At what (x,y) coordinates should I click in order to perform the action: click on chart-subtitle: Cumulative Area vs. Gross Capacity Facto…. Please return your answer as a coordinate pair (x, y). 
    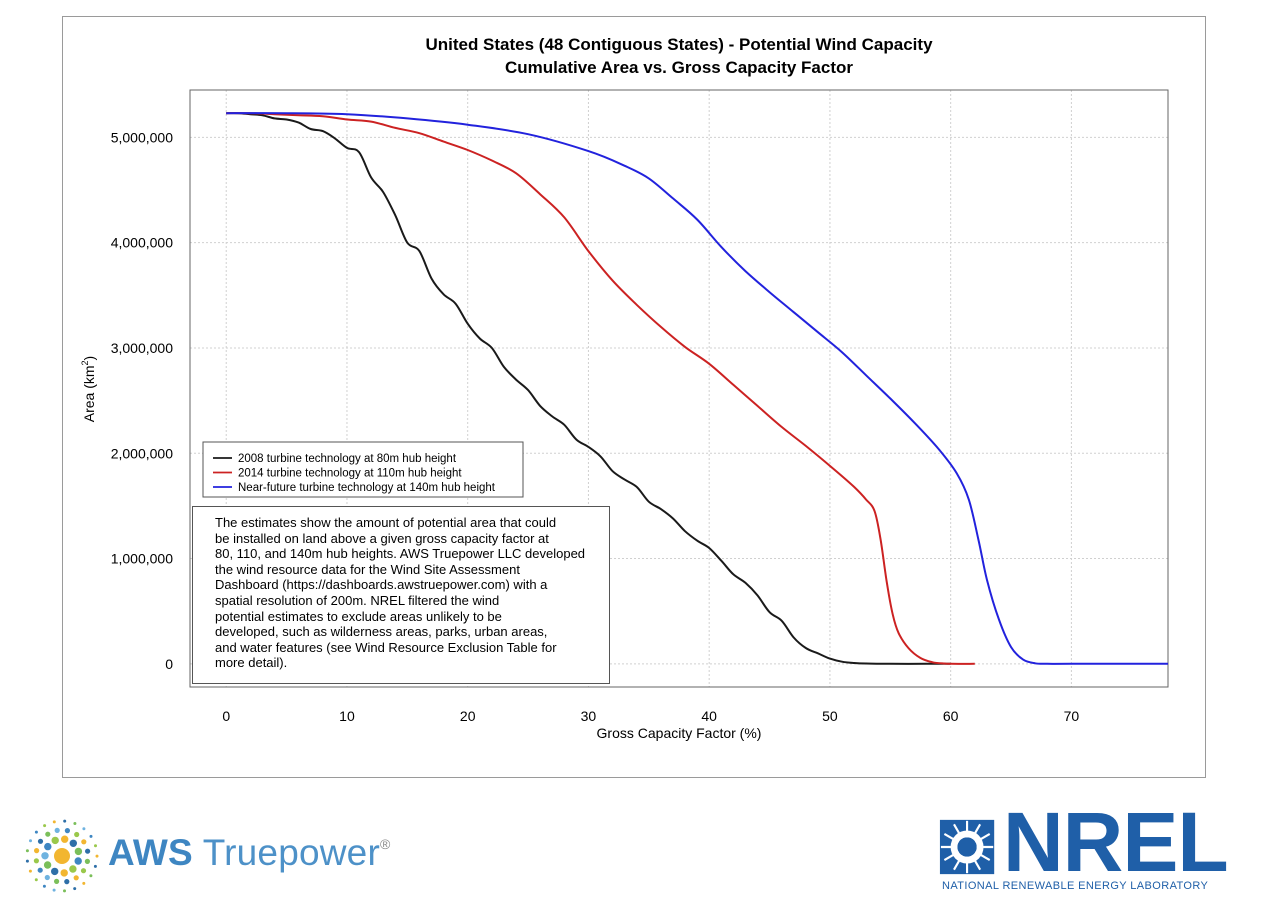
    Looking at the image, I should click on (679, 67).